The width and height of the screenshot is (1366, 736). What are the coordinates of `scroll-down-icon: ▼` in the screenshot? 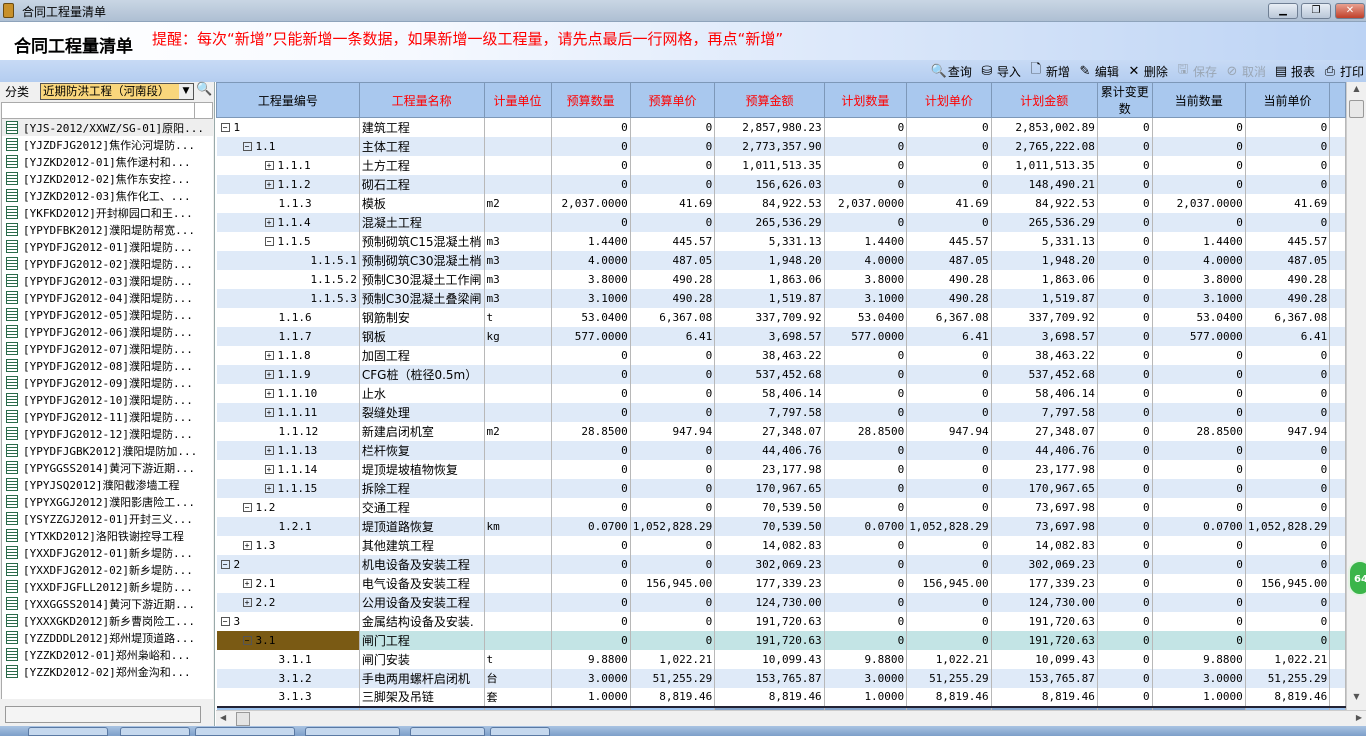 It's located at (1356, 696).